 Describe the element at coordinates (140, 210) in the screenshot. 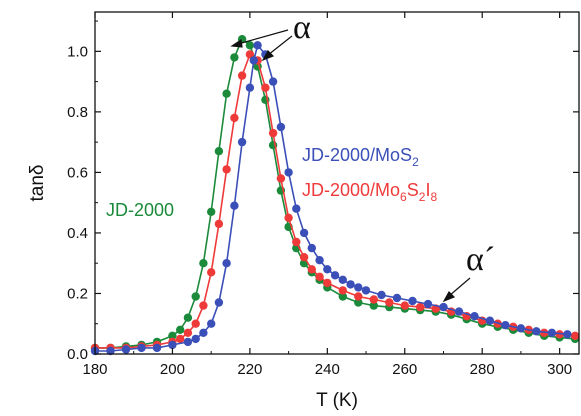

I see `series-label-jd2000: JD-2000` at that location.